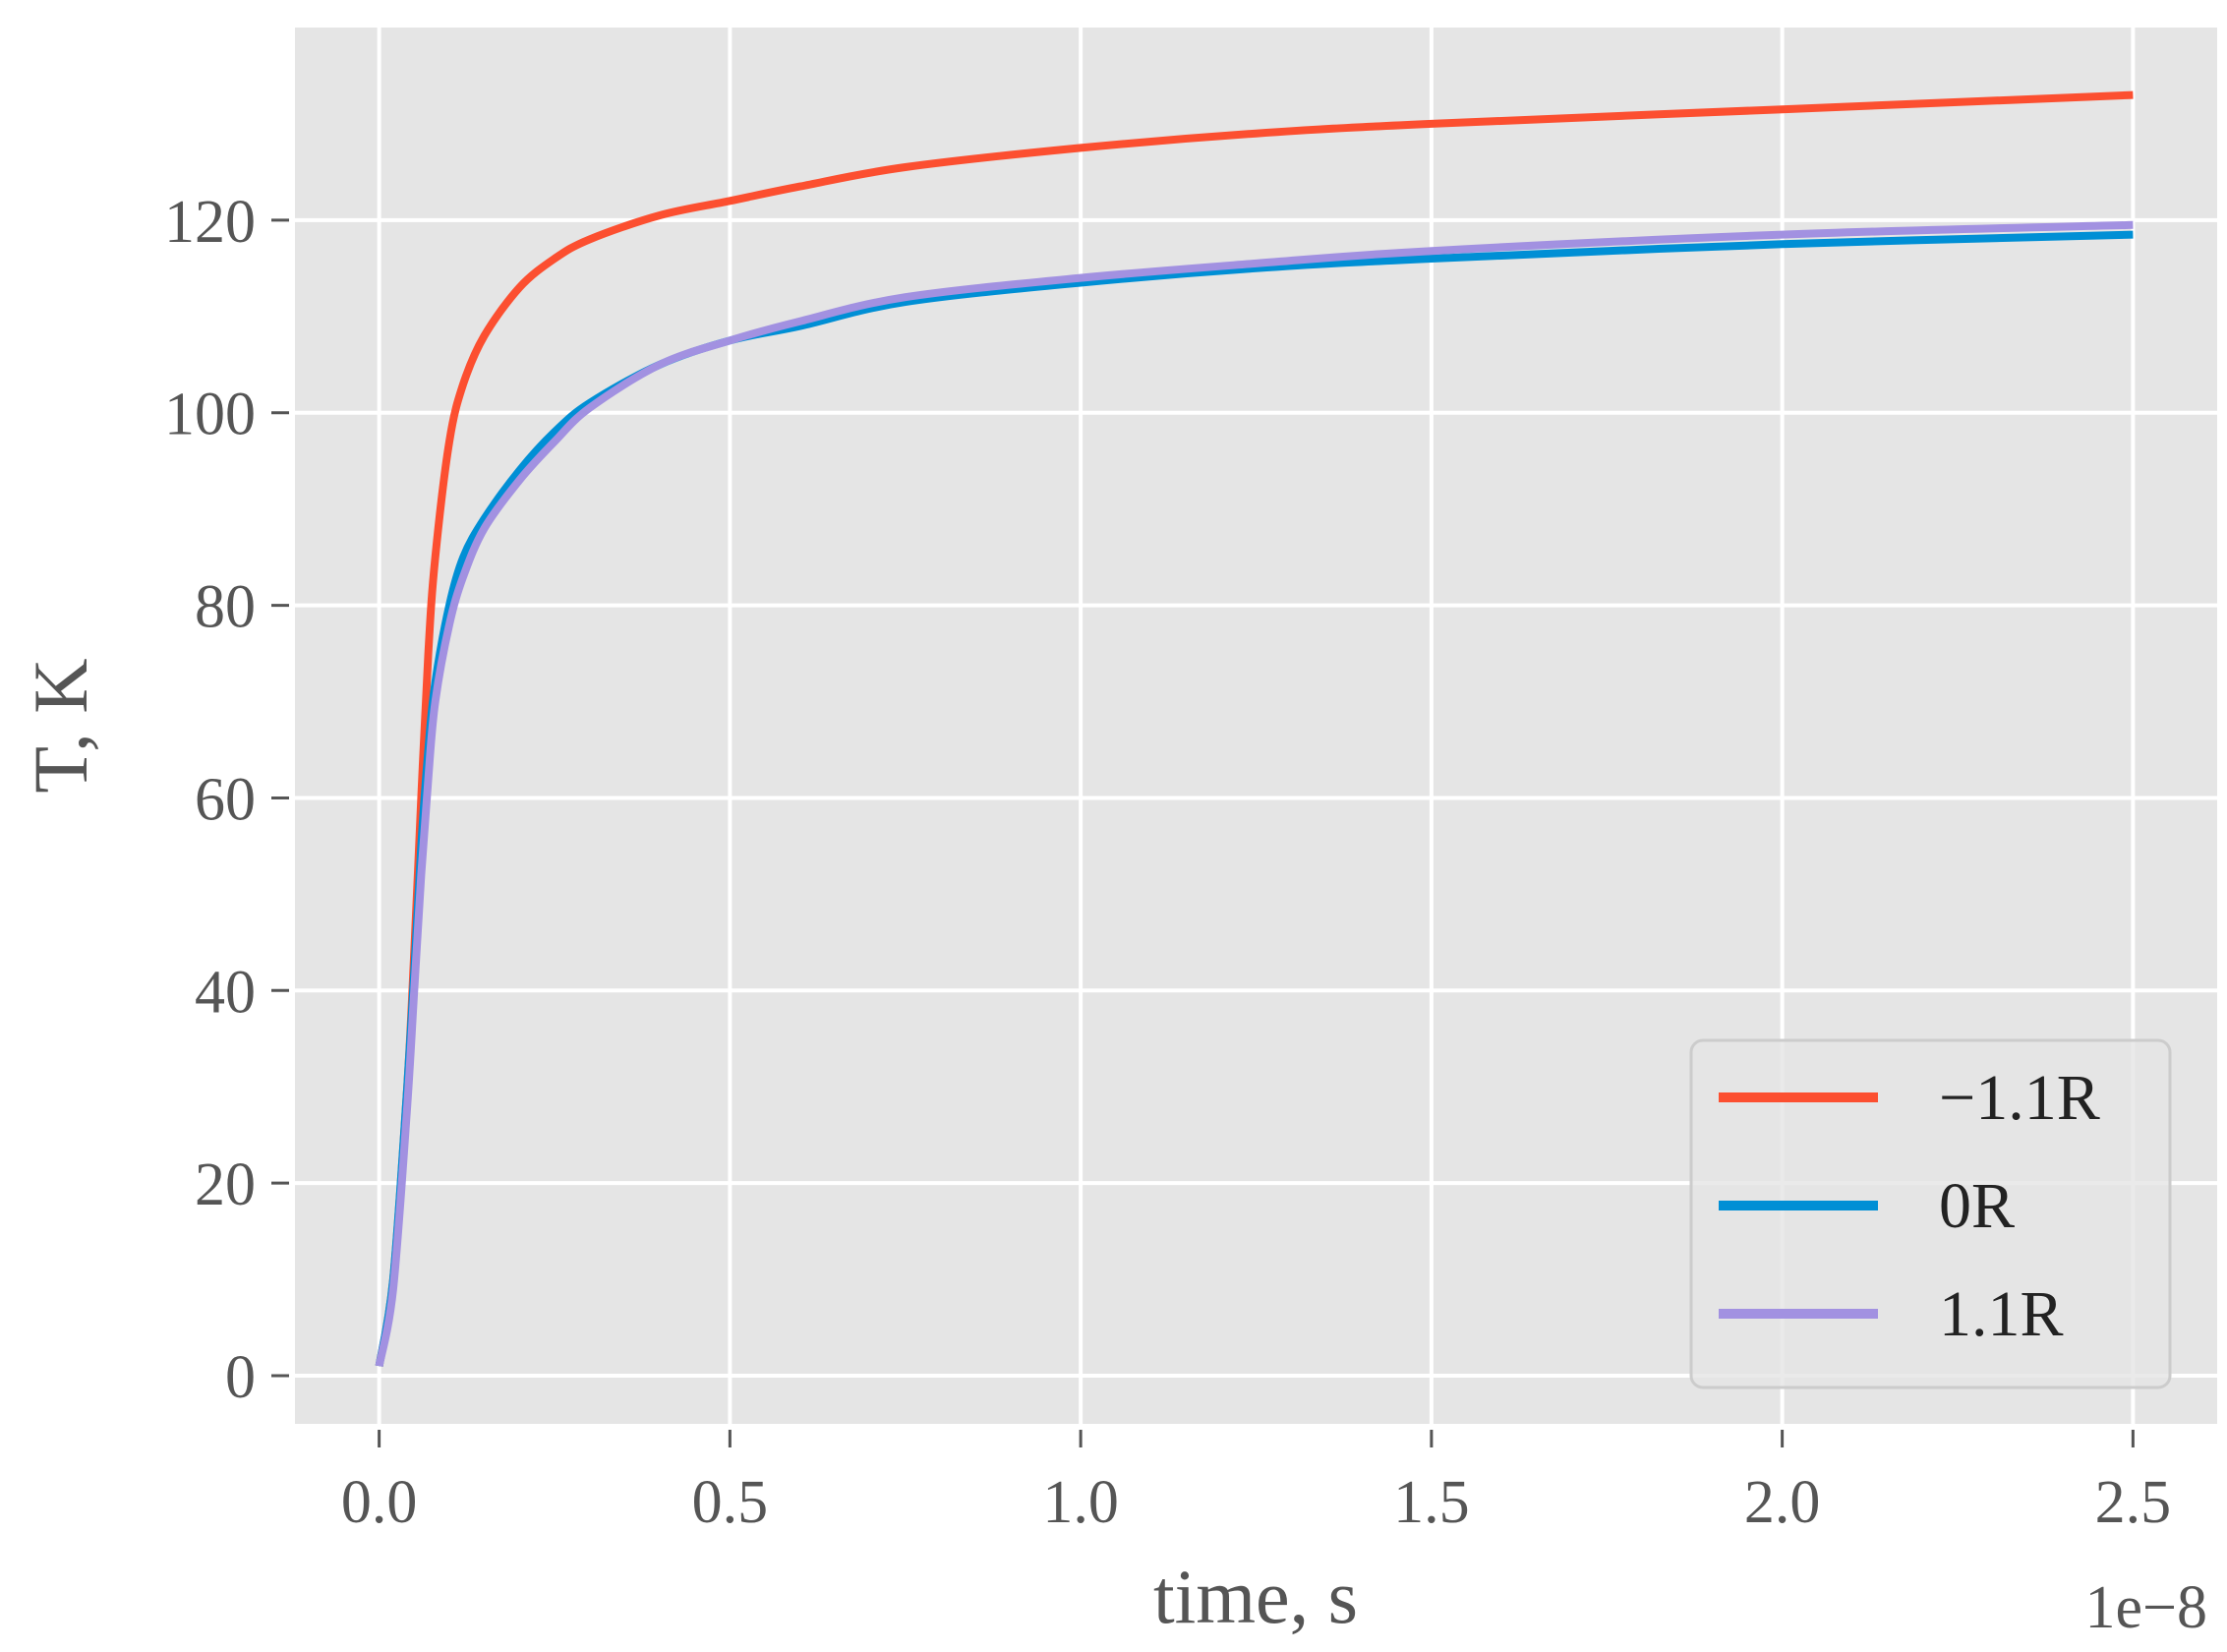 The width and height of the screenshot is (2227, 1652). Describe the element at coordinates (2019, 1098) in the screenshot. I see `legend-label-1: −1.1R` at that location.